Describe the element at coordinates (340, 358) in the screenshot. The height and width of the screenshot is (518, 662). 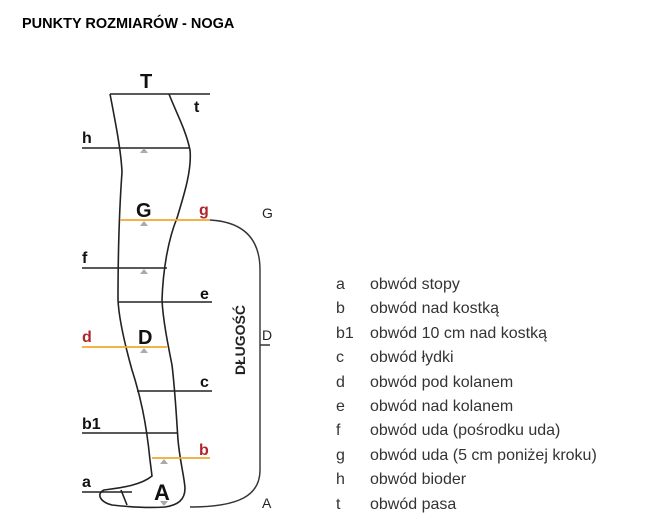
I see `legend-key: c` at that location.